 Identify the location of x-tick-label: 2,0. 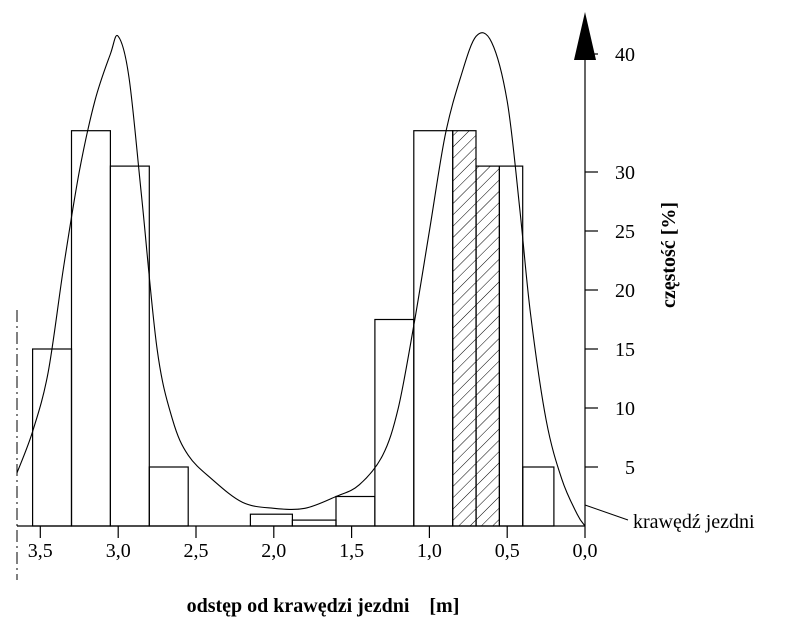
(273, 551).